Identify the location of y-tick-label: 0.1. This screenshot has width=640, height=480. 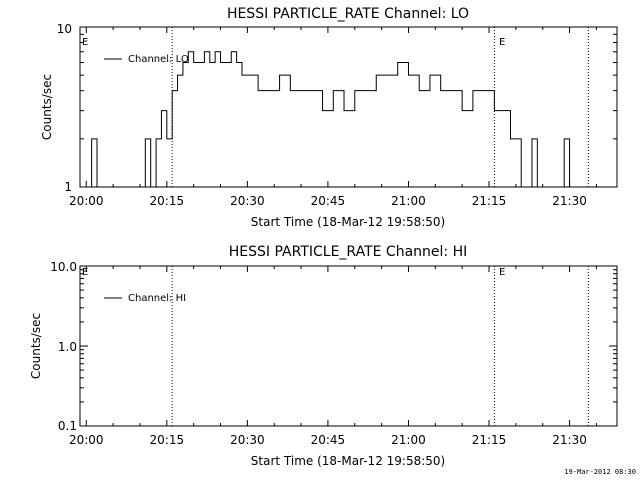
(67, 426).